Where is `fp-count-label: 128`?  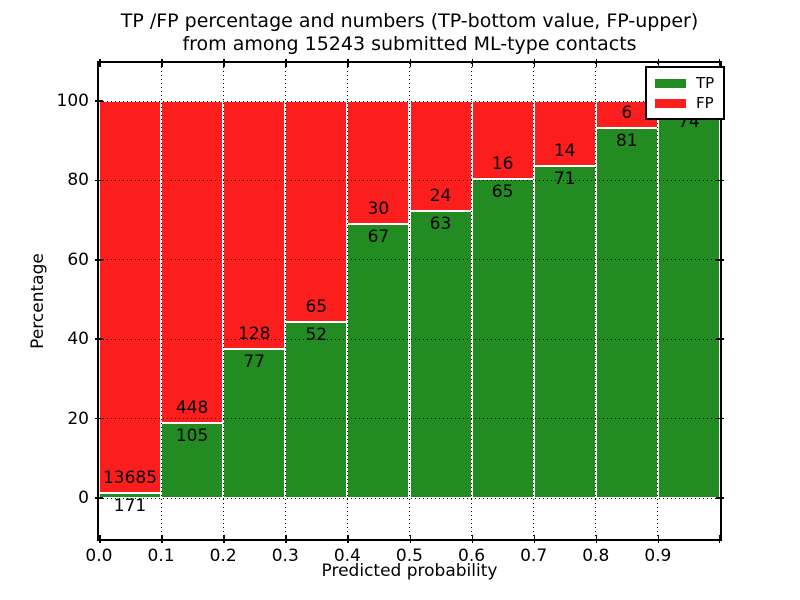
fp-count-label: 128 is located at coordinates (254, 333).